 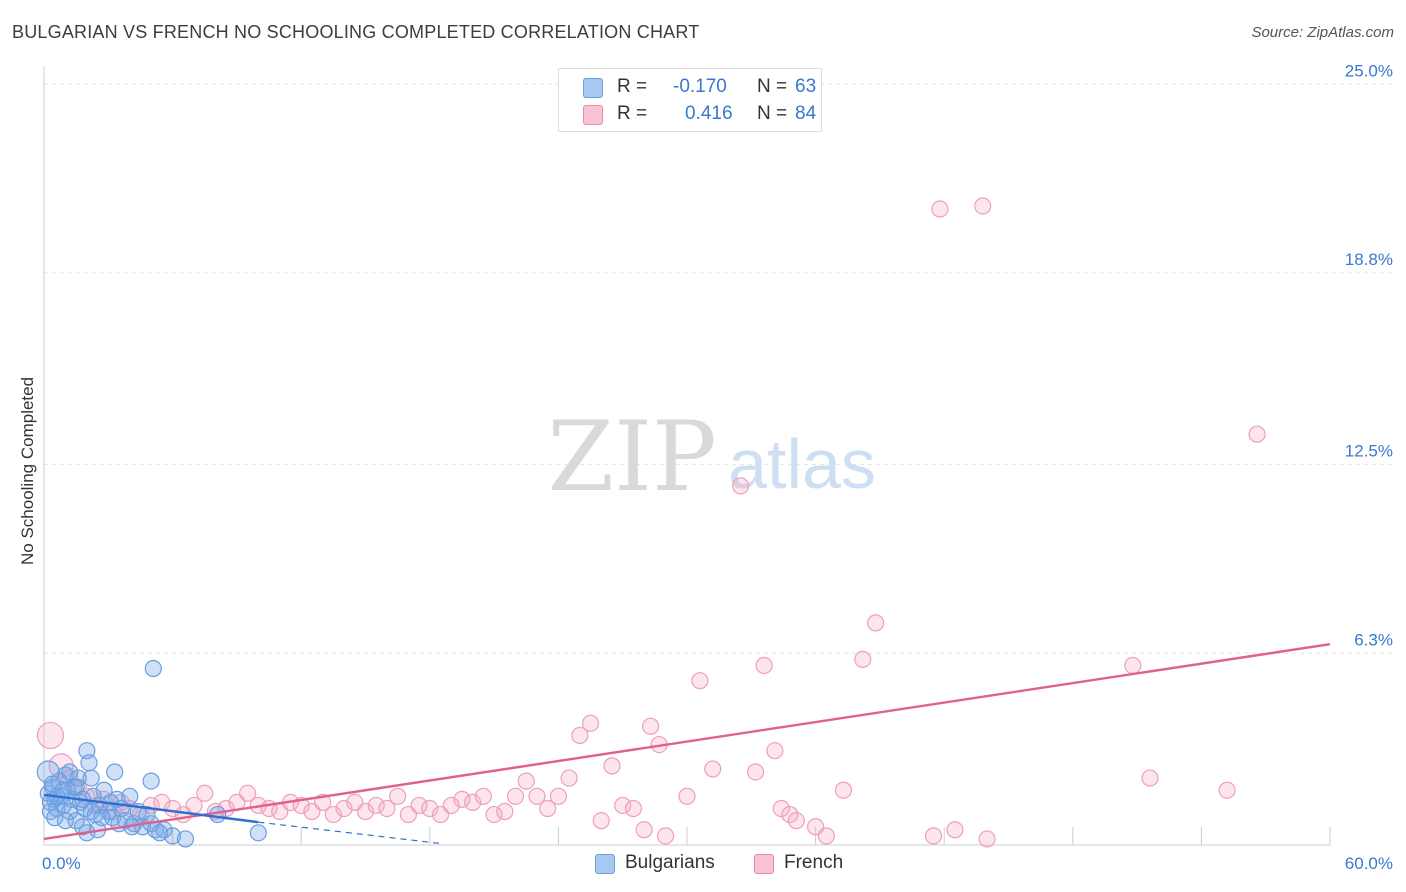 I want to click on y-tick-label: 18.8%, so click(x=1369, y=259).